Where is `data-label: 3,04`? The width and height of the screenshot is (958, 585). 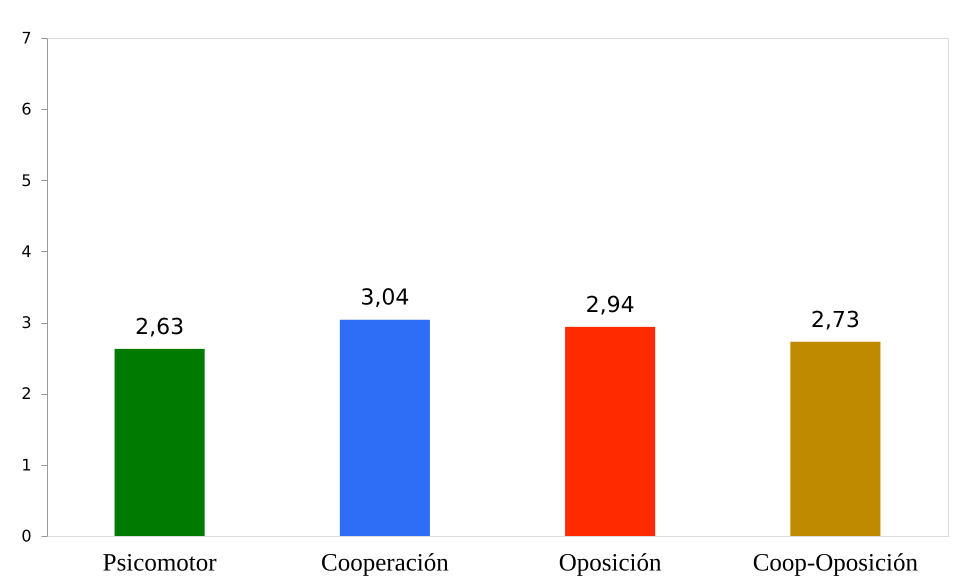
data-label: 3,04 is located at coordinates (385, 298).